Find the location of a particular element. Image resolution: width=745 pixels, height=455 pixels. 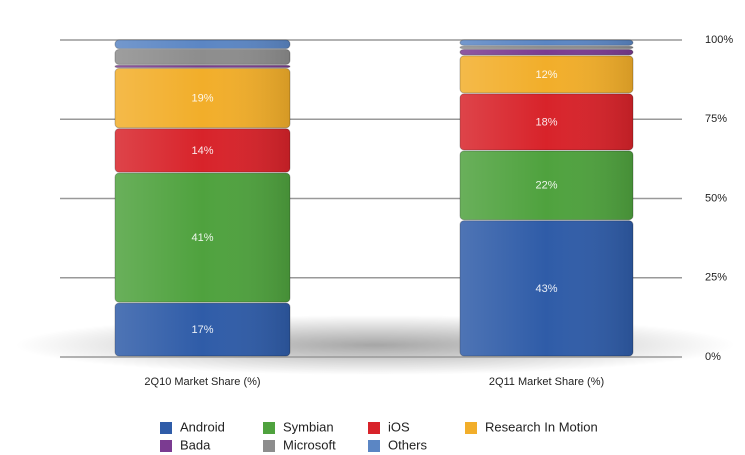

value-label: 12% is located at coordinates (546, 75).